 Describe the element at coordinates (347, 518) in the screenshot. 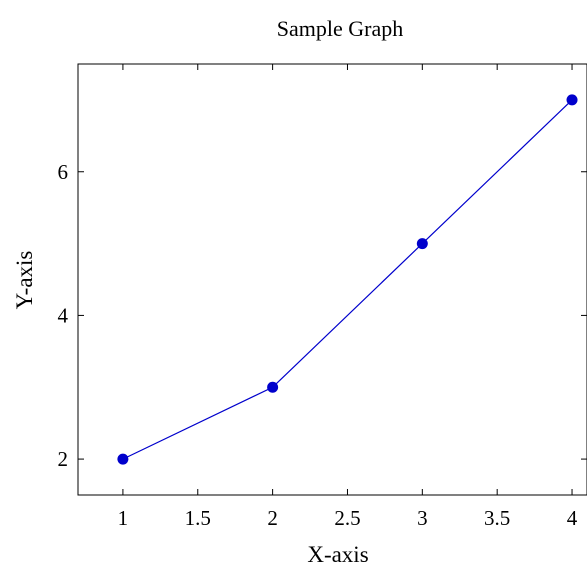

I see `x-tick-label: 2.5` at that location.